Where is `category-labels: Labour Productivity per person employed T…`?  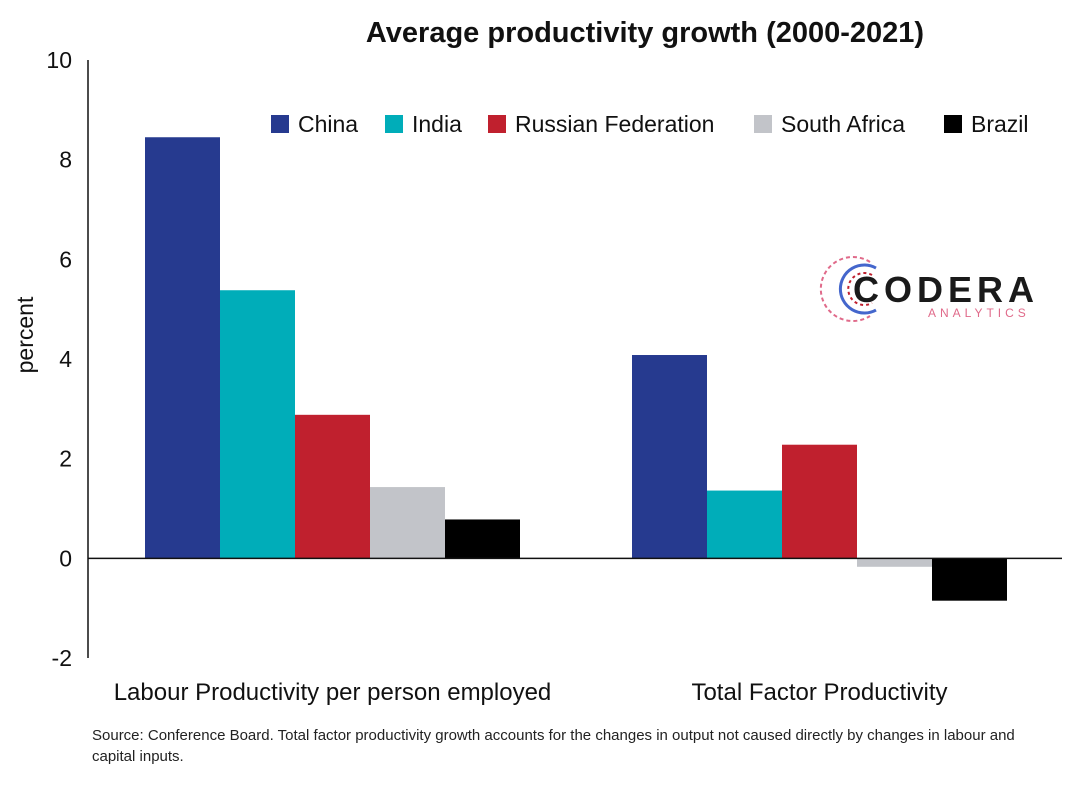
category-labels: Labour Productivity per person employed T… is located at coordinates (531, 692).